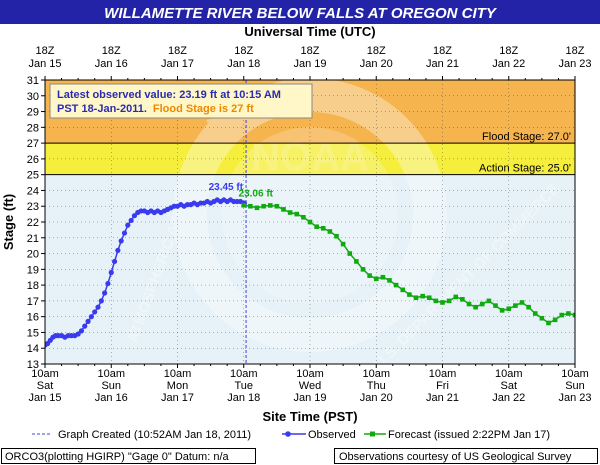 The image size is (600, 465). Describe the element at coordinates (376, 398) in the screenshot. I see `bottom-tick-date: Jan 20` at that location.